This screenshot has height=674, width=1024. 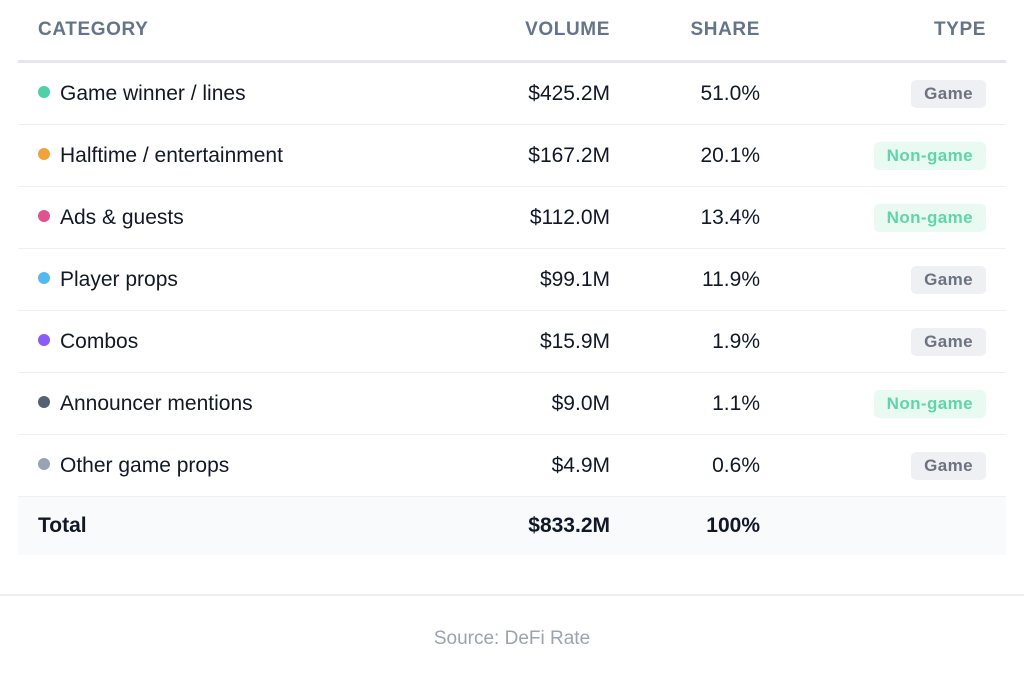 What do you see at coordinates (549, 279) in the screenshot?
I see `volume-cell: $99.1M` at bounding box center [549, 279].